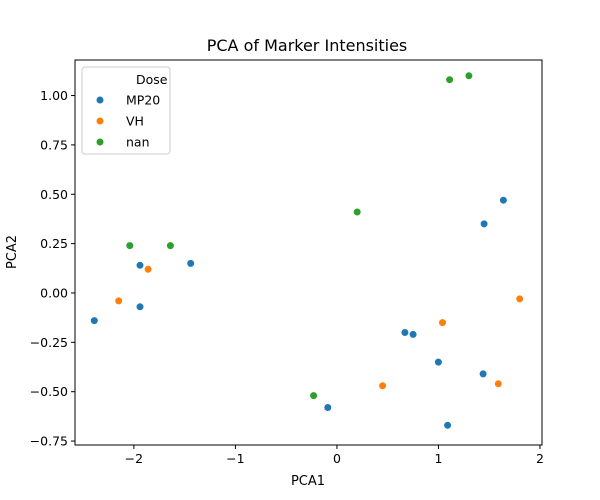 The width and height of the screenshot is (600, 500). I want to click on legend-box, so click(126, 110).